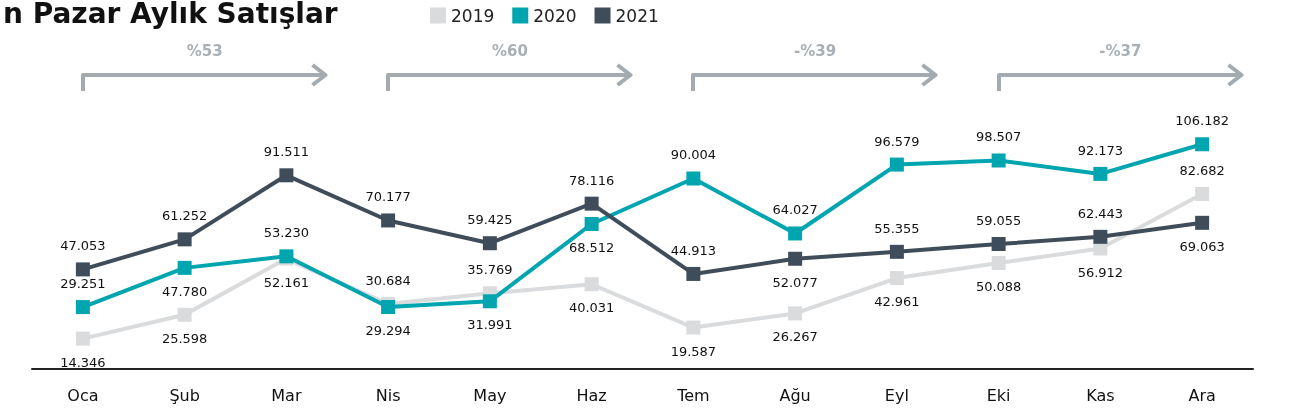 This screenshot has height=409, width=1311. Describe the element at coordinates (490, 325) in the screenshot. I see `data-label: 31.991` at that location.